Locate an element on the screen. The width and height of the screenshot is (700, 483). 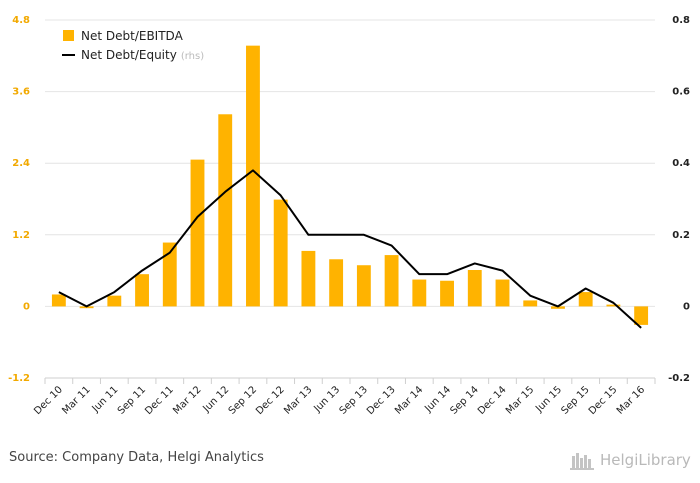
brand-name: HelgiLibrary is located at coordinates (645, 460).